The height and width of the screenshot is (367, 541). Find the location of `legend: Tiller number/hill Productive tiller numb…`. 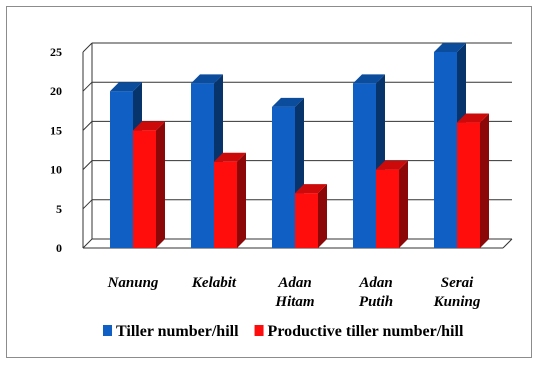

legend: Tiller number/hill Productive tiller numb… is located at coordinates (283, 331).